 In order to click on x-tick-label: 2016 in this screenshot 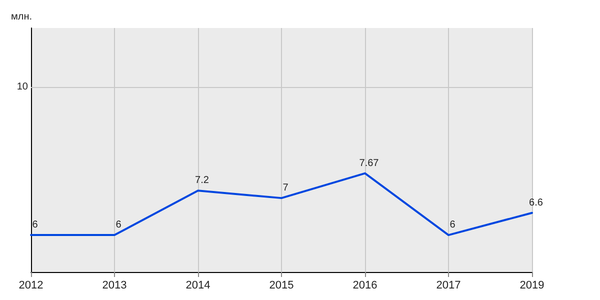, I will do `click(365, 286)`.